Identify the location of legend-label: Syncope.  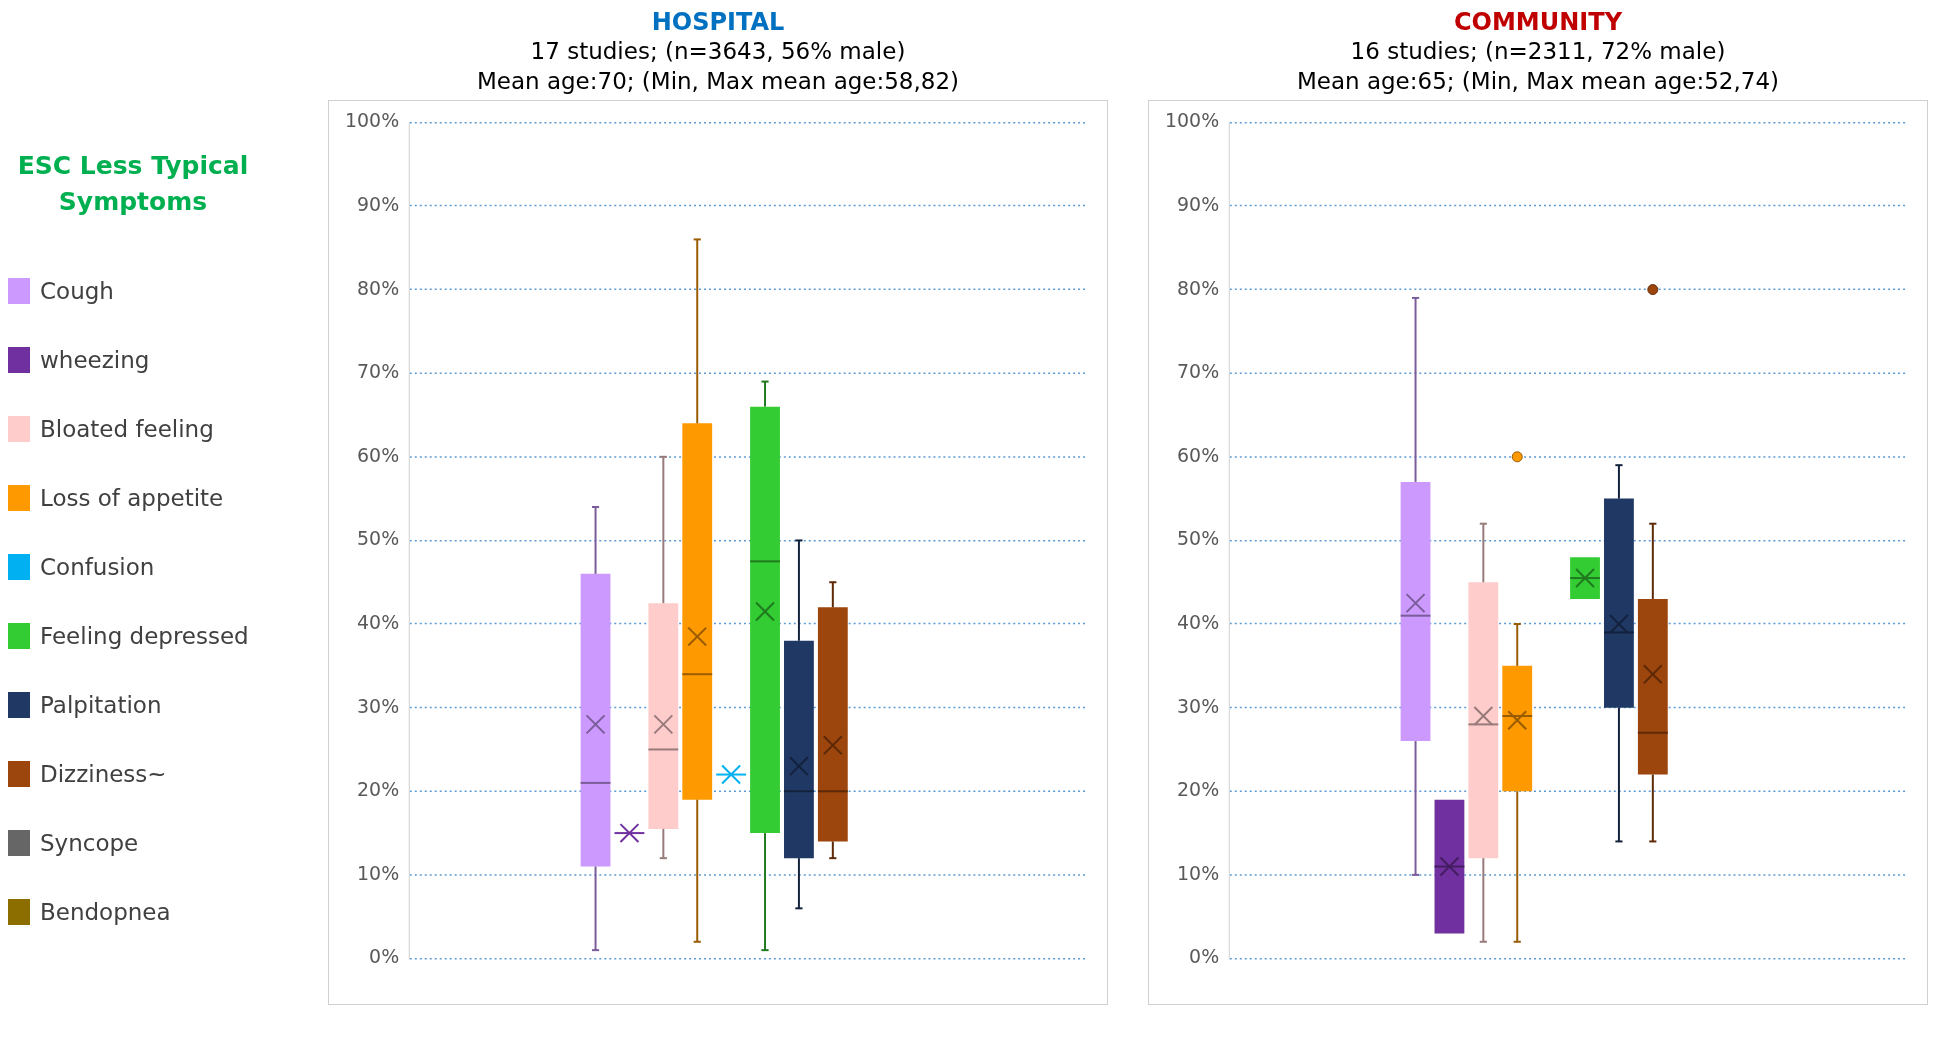
(89, 842).